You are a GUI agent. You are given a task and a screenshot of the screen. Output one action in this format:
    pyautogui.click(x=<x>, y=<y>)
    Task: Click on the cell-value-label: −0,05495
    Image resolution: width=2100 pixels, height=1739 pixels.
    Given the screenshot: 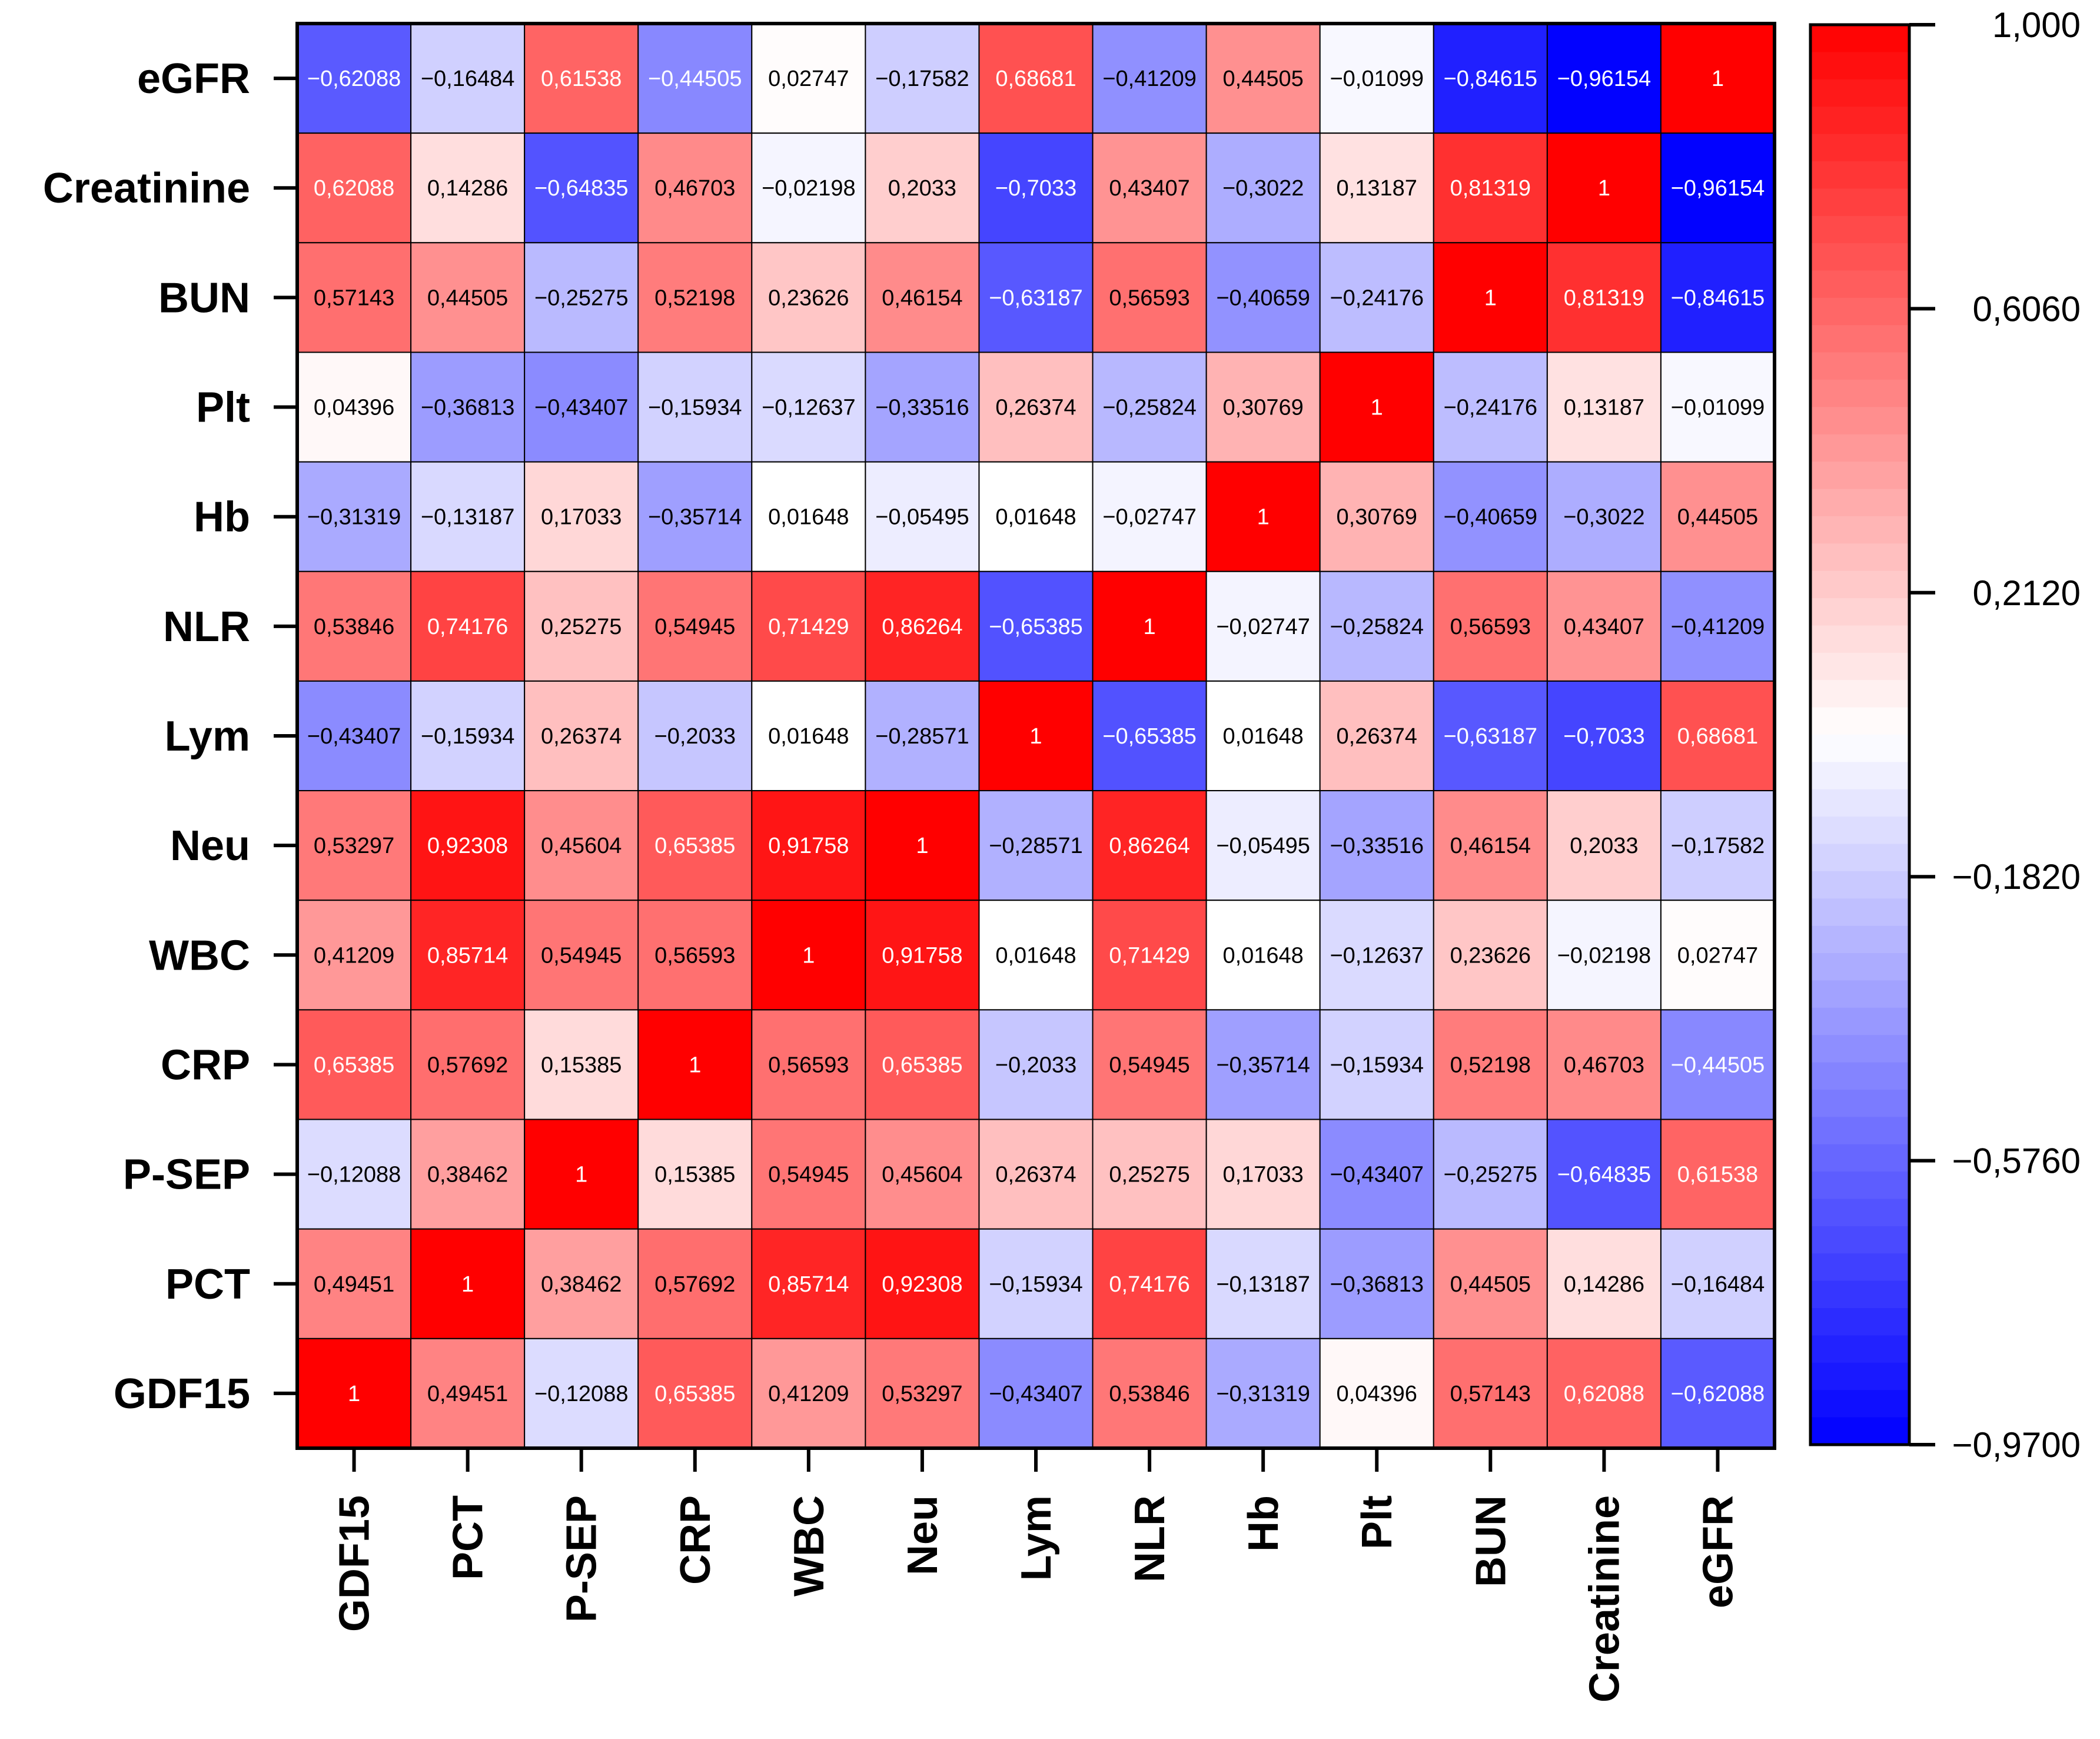 What is the action you would take?
    pyautogui.click(x=922, y=517)
    